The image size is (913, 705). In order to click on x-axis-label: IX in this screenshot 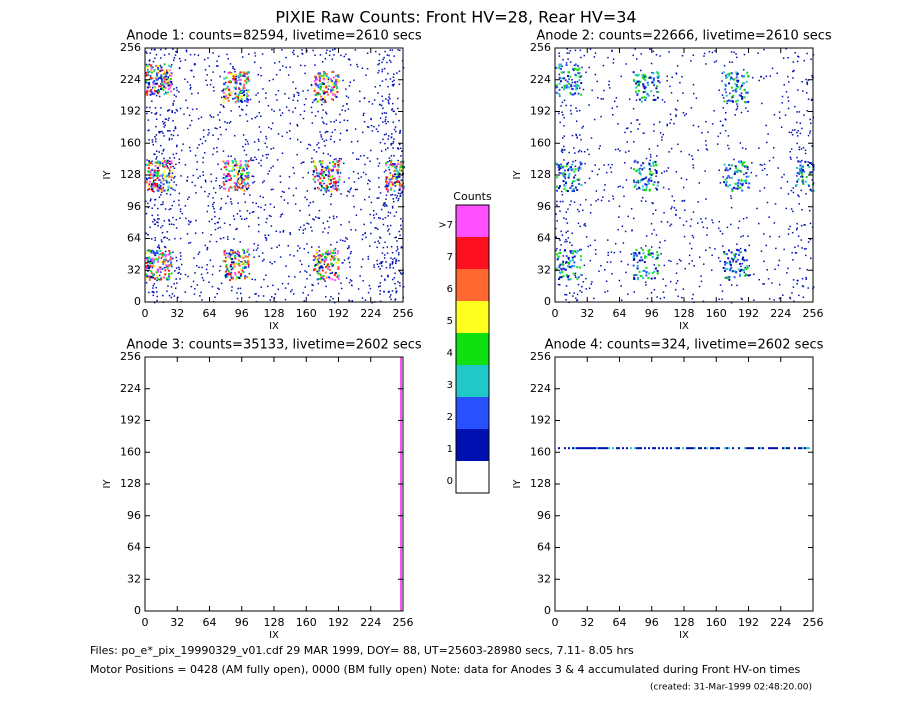, I will do `click(684, 326)`.